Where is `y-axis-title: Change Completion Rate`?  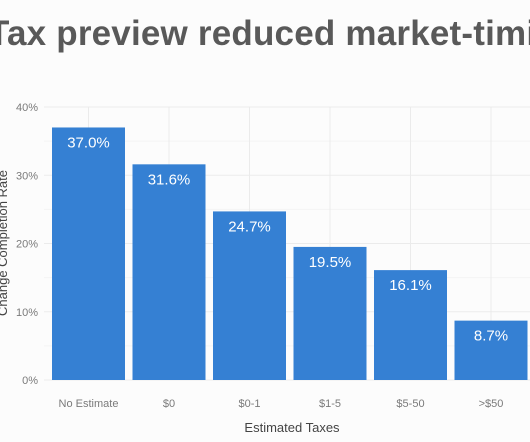
y-axis-title: Change Completion Rate is located at coordinates (5, 243).